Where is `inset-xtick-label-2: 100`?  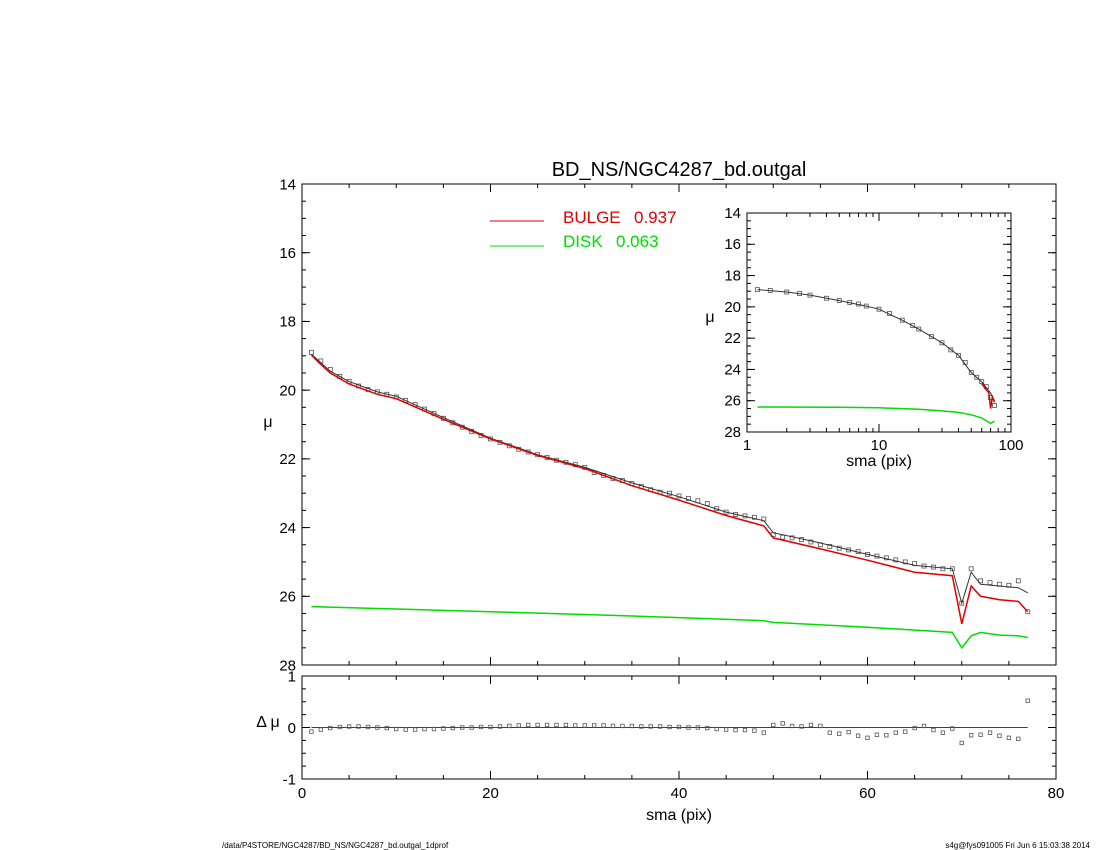
inset-xtick-label-2: 100 is located at coordinates (1010, 445).